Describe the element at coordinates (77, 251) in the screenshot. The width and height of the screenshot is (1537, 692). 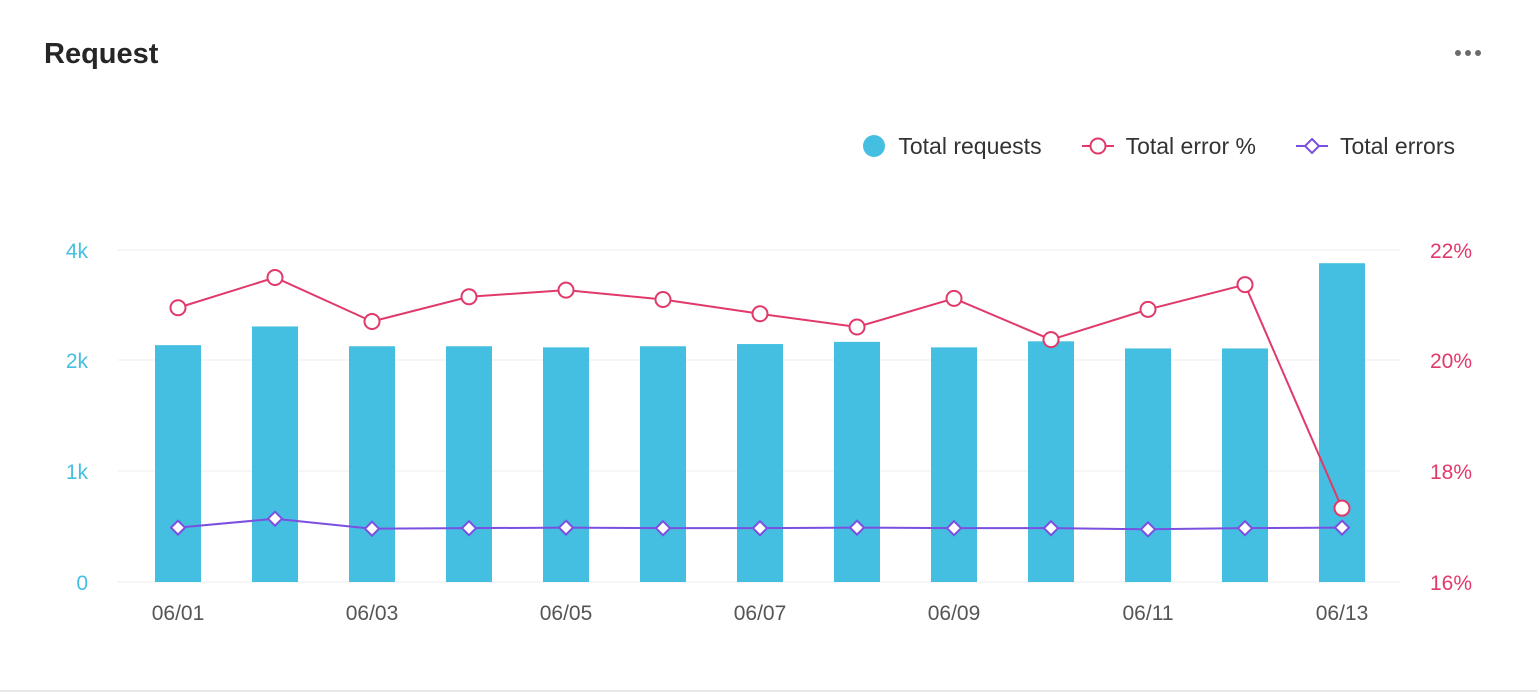
I see `y-left-tick-label: 4k` at that location.